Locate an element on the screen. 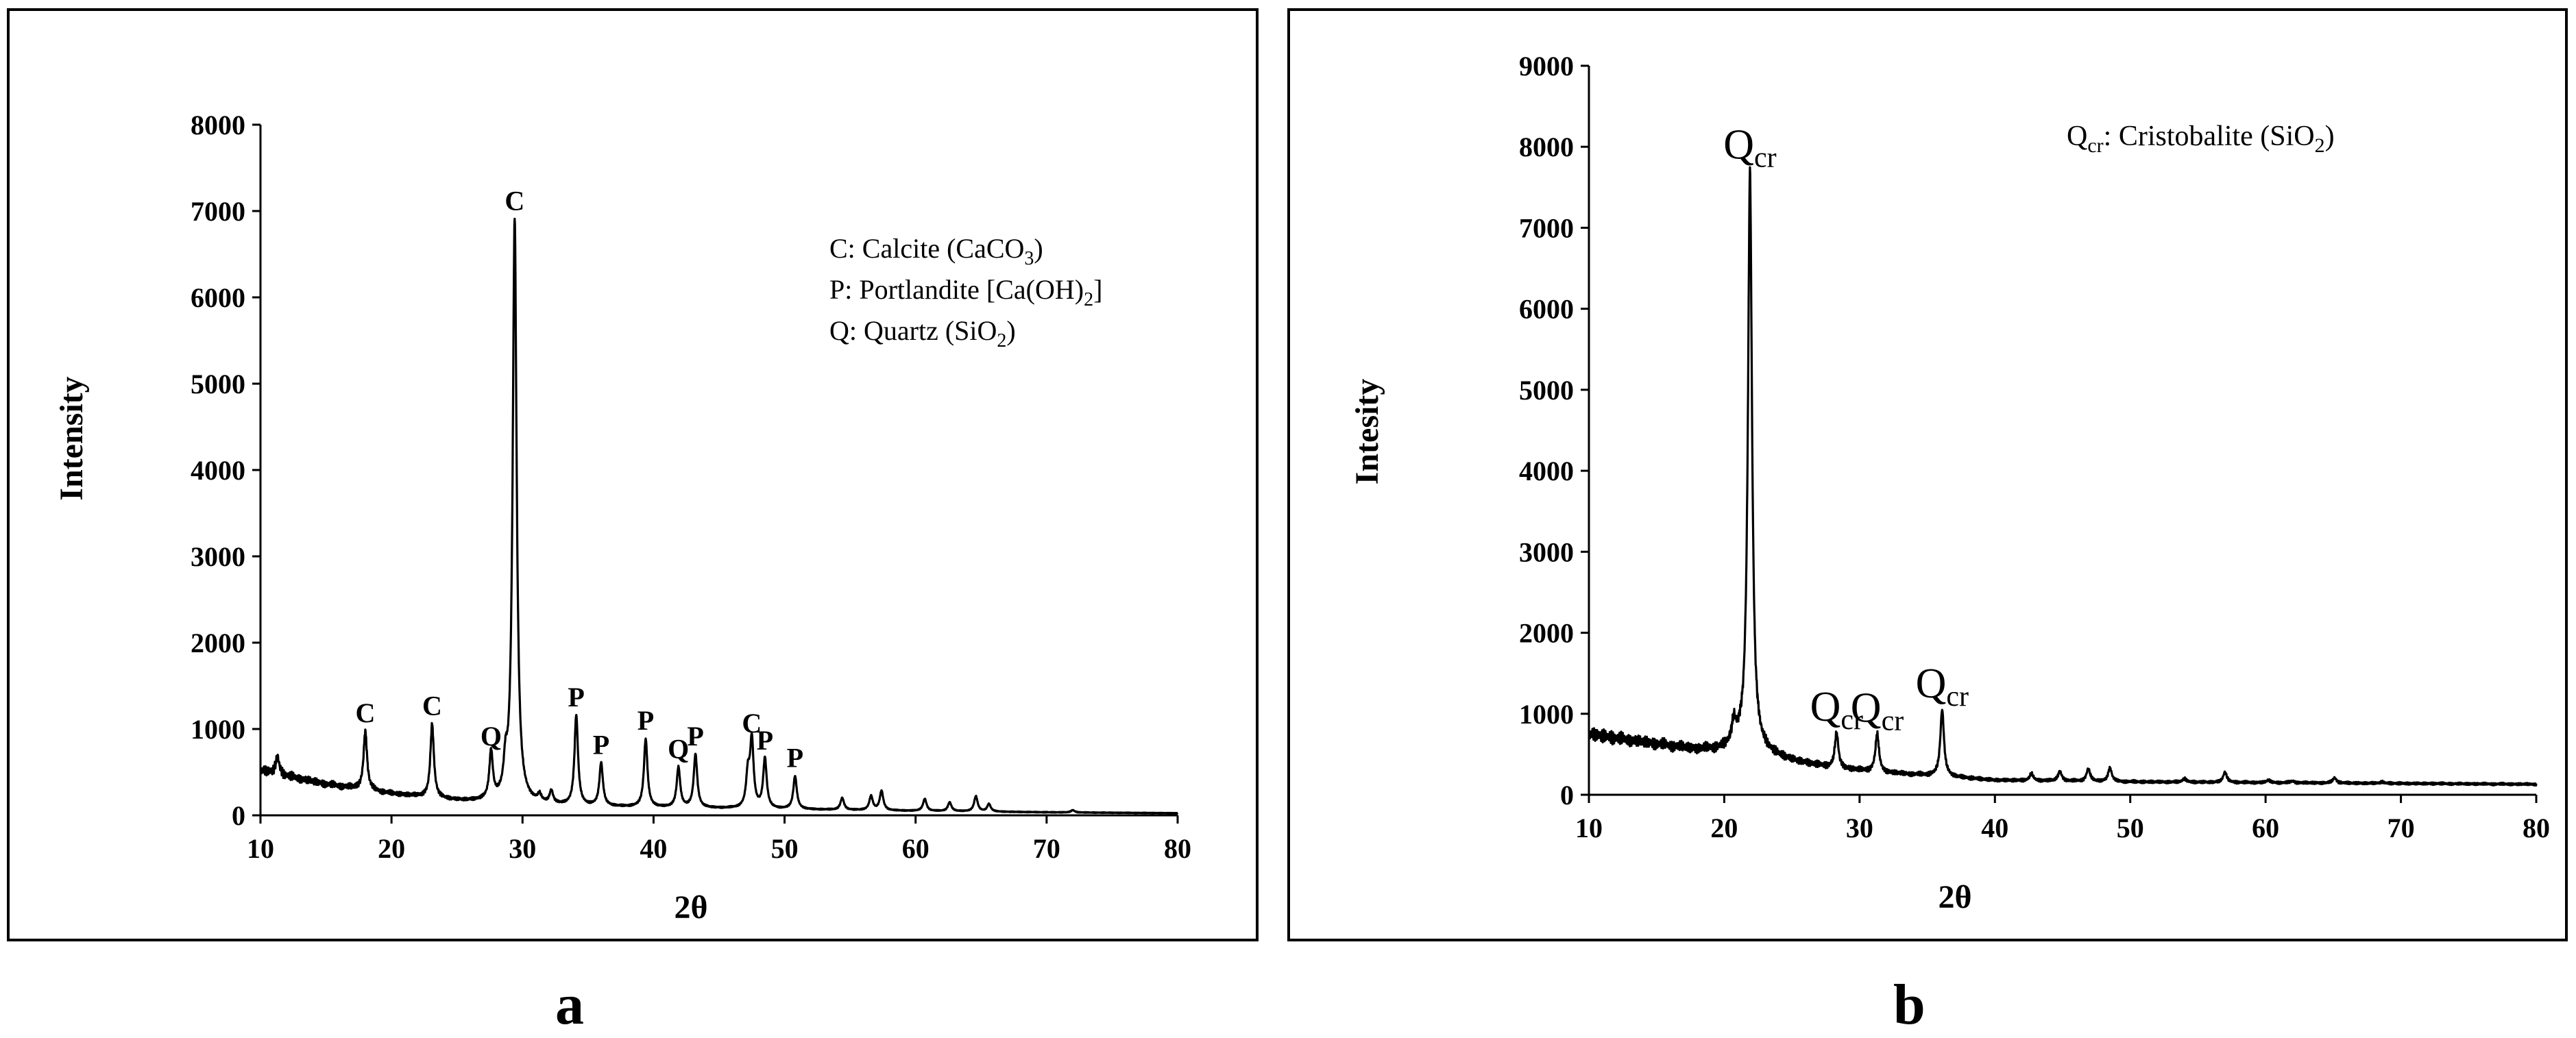 The width and height of the screenshot is (2576, 1038). legend-a-portlandite: P: Portlandite [Ca(OH)2] is located at coordinates (965, 292).